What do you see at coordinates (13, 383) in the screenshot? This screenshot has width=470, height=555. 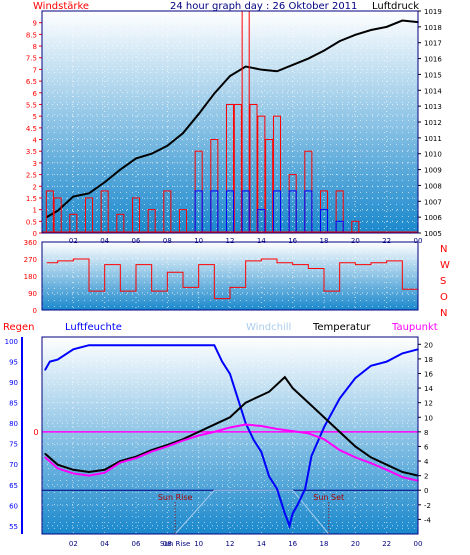 I see `y-tick-label-left: 90` at bounding box center [13, 383].